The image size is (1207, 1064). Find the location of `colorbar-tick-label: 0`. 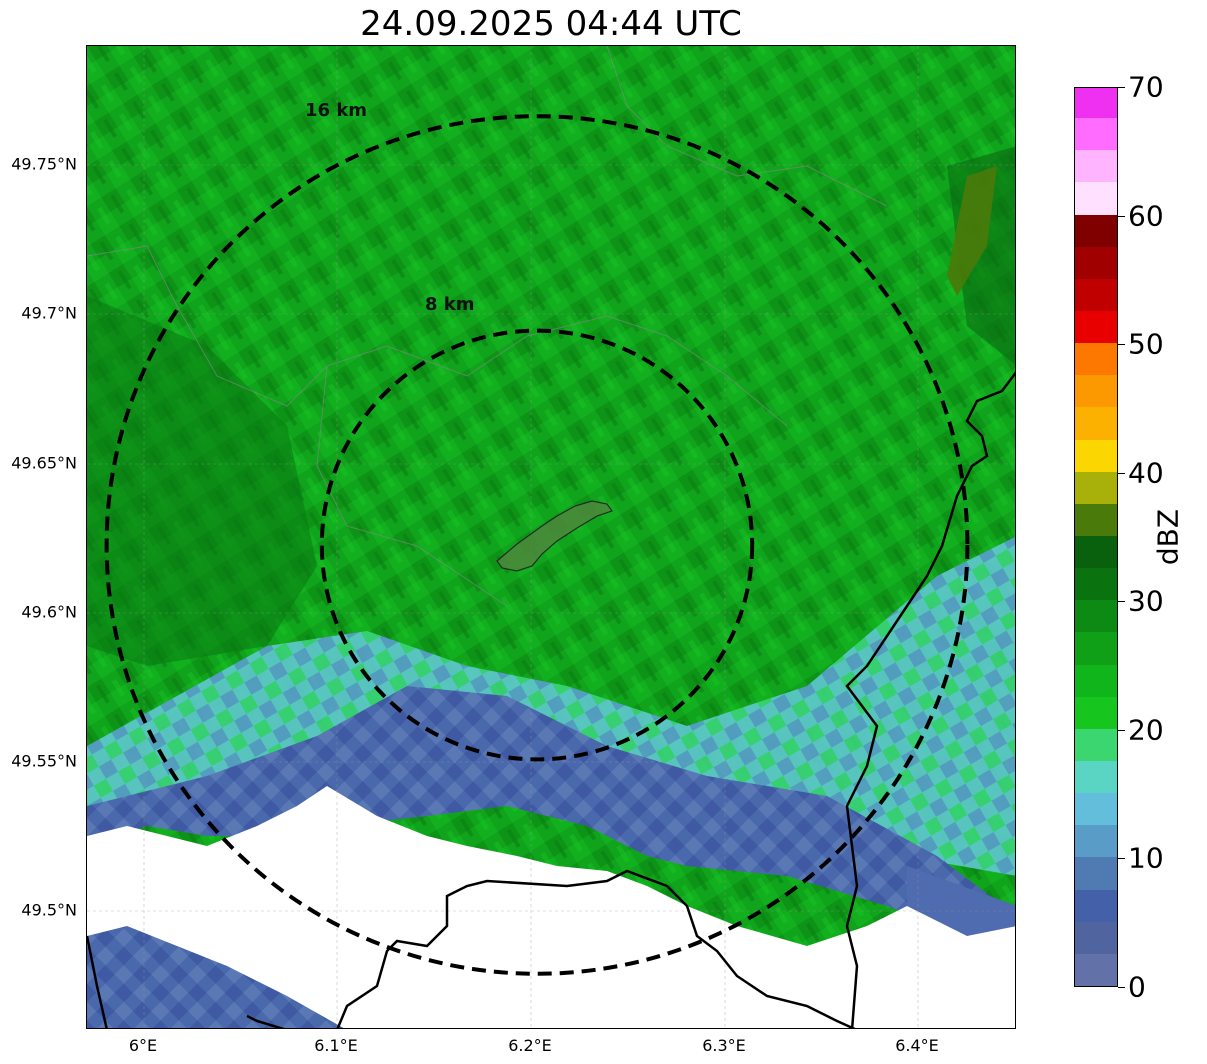

colorbar-tick-label: 0 is located at coordinates (1137, 987).